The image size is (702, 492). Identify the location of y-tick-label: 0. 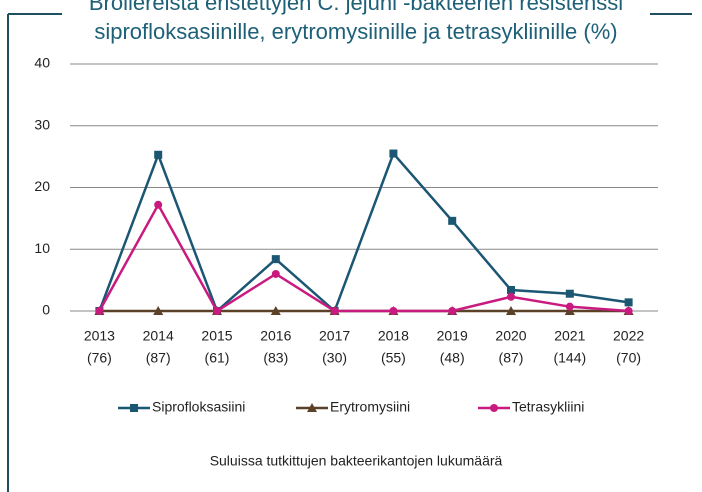
(46, 310).